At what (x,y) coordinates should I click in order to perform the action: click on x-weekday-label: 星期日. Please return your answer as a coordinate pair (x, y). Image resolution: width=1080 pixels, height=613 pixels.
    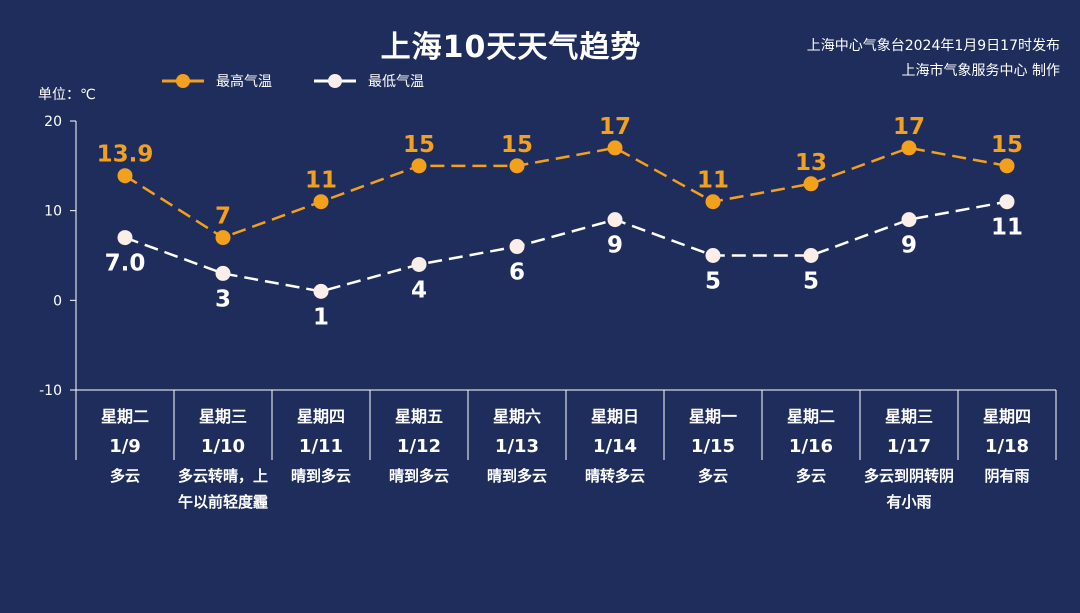
    Looking at the image, I should click on (615, 416).